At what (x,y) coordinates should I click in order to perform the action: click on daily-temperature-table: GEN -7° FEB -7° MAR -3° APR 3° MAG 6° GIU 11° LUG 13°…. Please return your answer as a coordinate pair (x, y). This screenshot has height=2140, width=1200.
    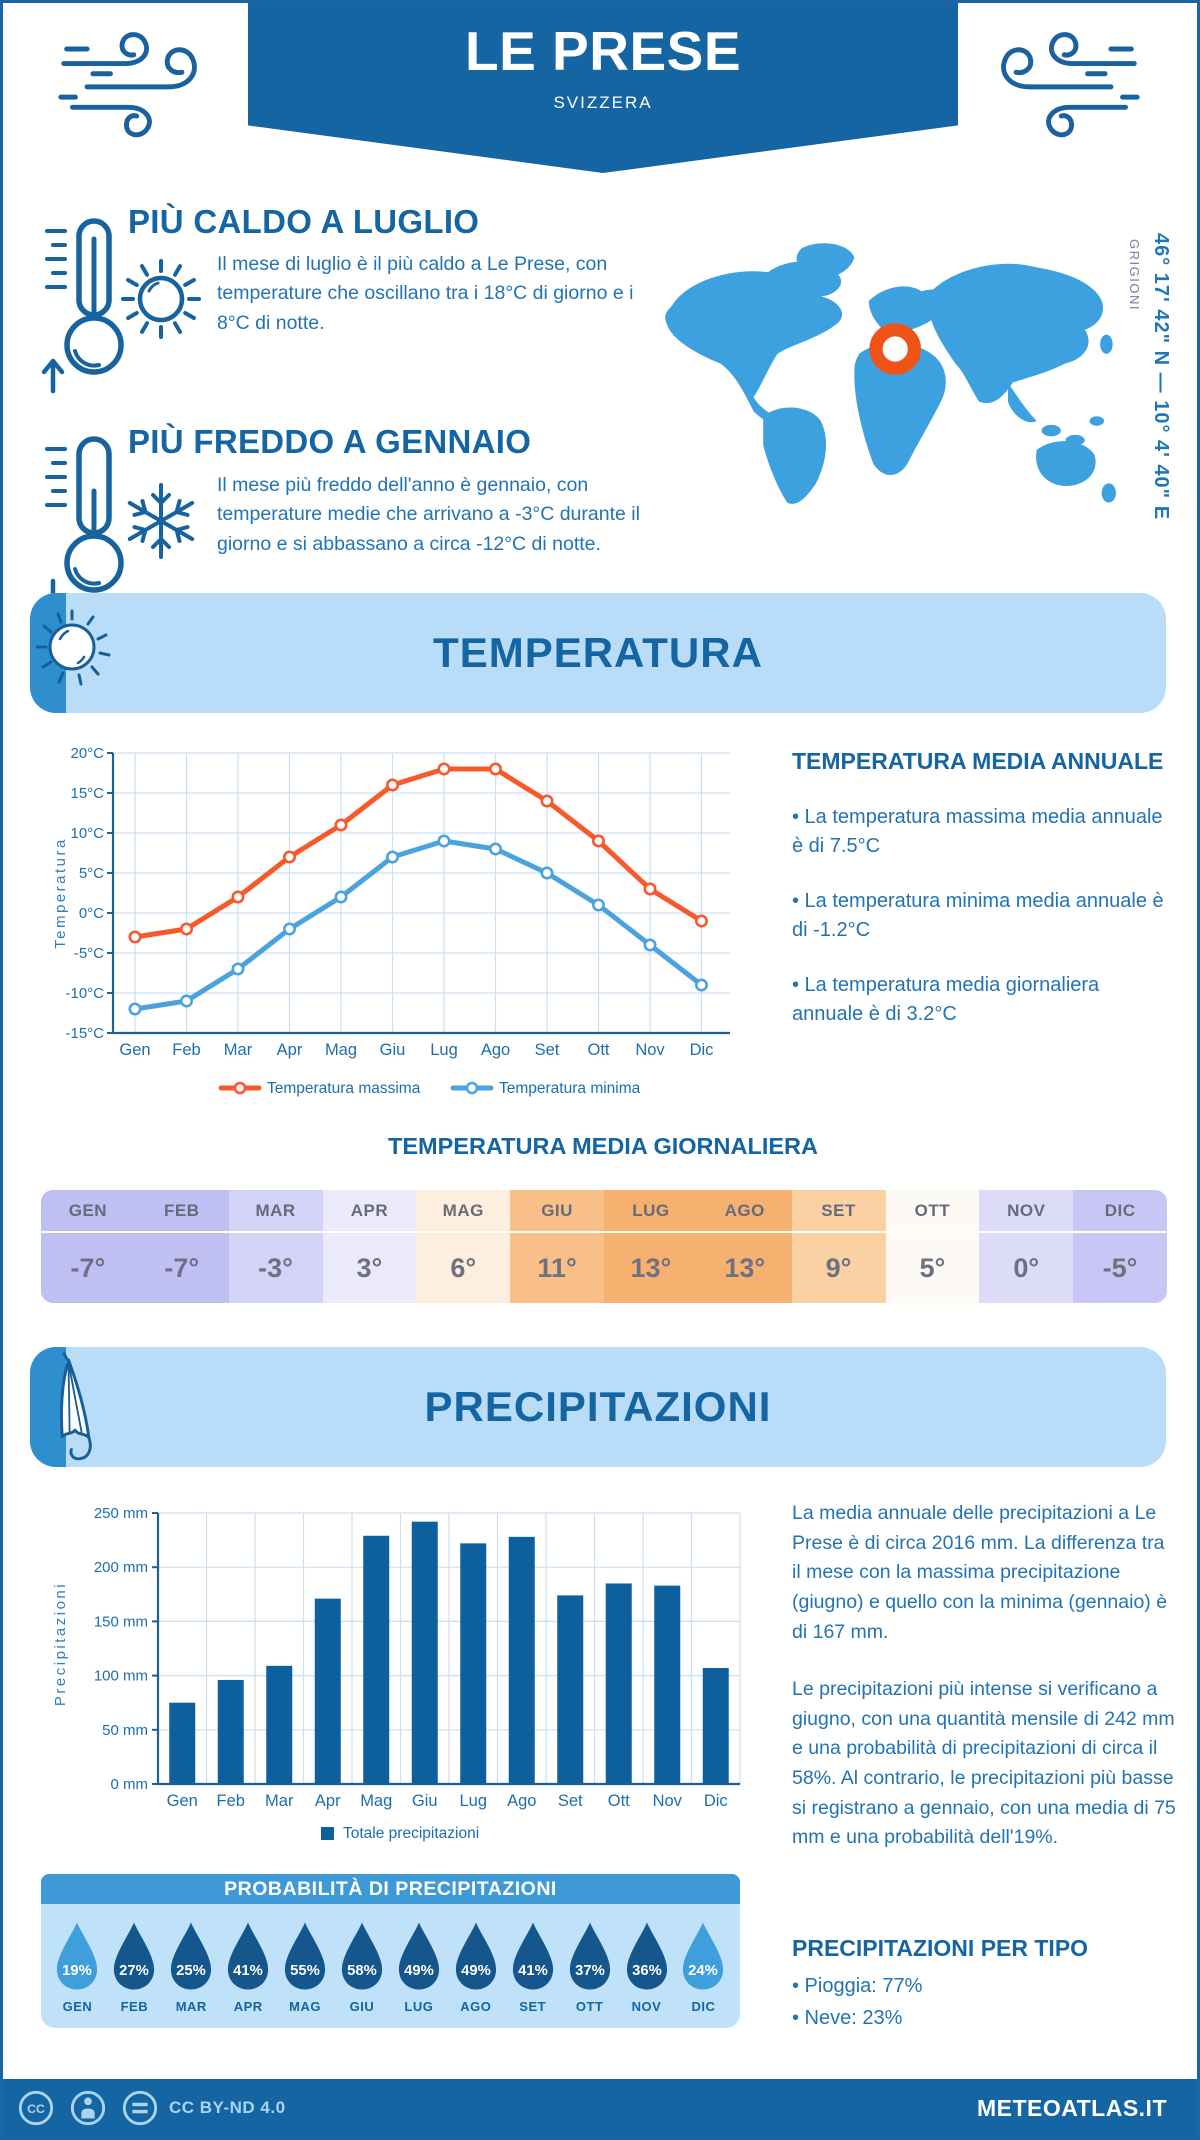
    Looking at the image, I should click on (604, 1246).